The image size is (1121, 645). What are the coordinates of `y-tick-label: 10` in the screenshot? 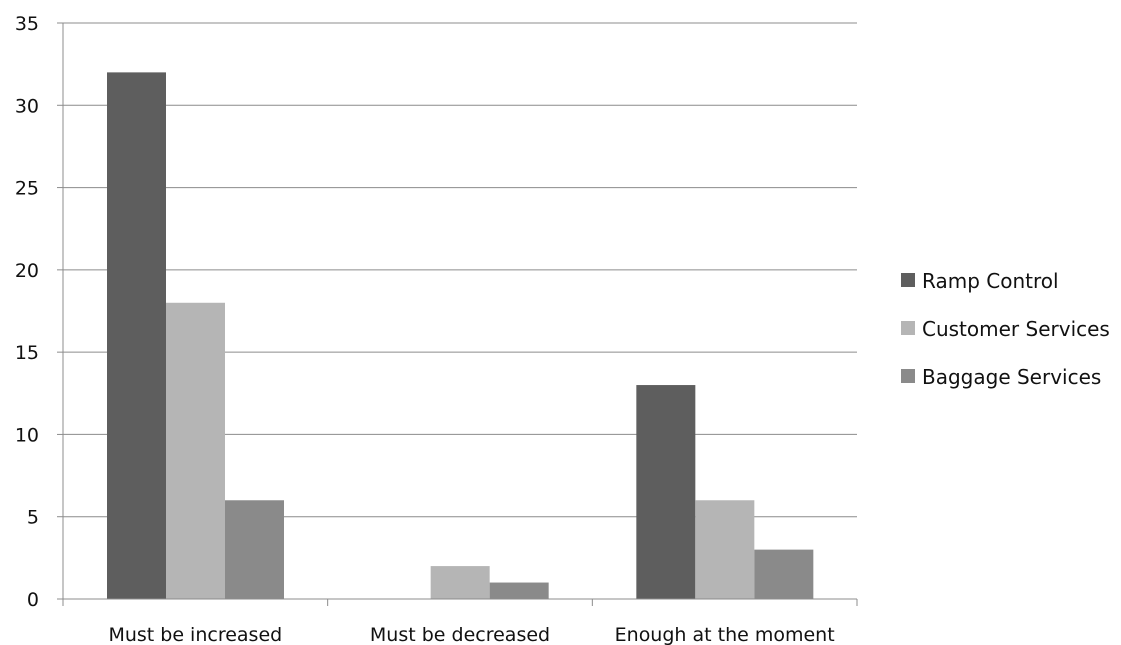 It's located at (27, 435).